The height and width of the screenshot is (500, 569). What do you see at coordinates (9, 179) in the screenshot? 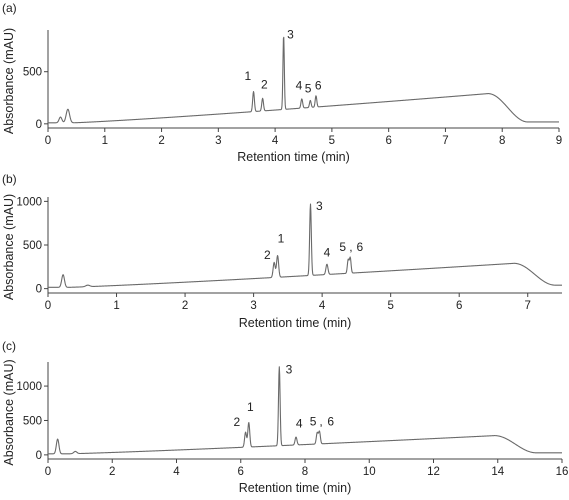
I see `panel-label: (b)` at bounding box center [9, 179].